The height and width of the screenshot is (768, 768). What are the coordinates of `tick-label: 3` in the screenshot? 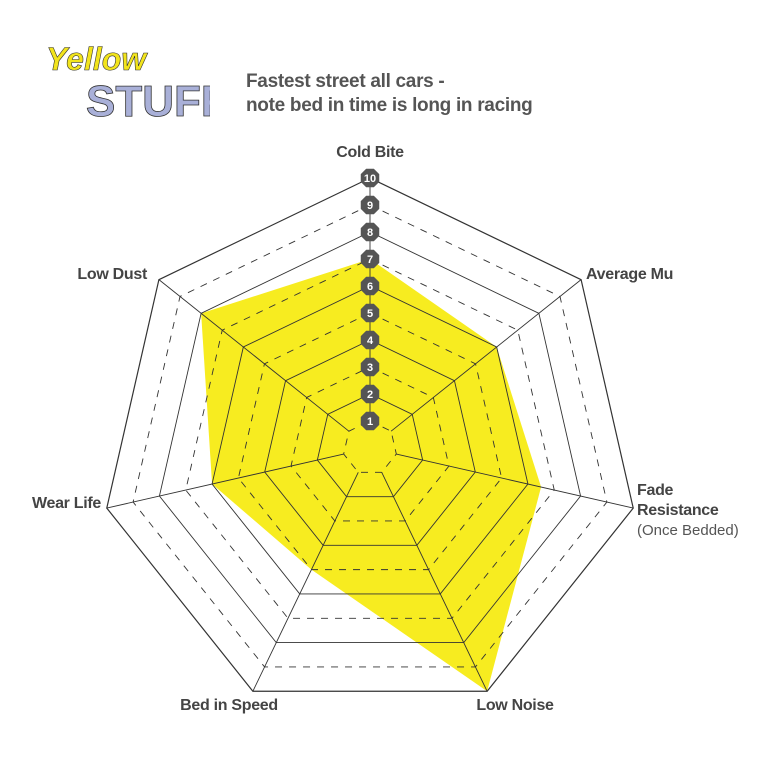 It's located at (370, 368).